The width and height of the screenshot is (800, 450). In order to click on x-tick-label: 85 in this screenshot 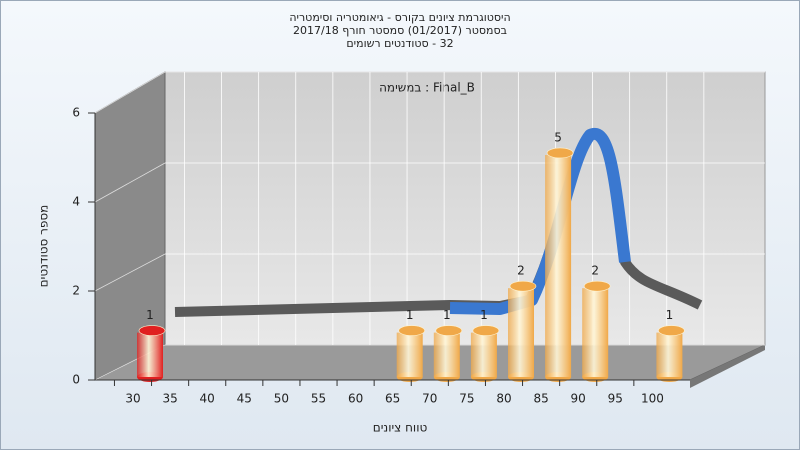, I will do `click(540, 399)`.